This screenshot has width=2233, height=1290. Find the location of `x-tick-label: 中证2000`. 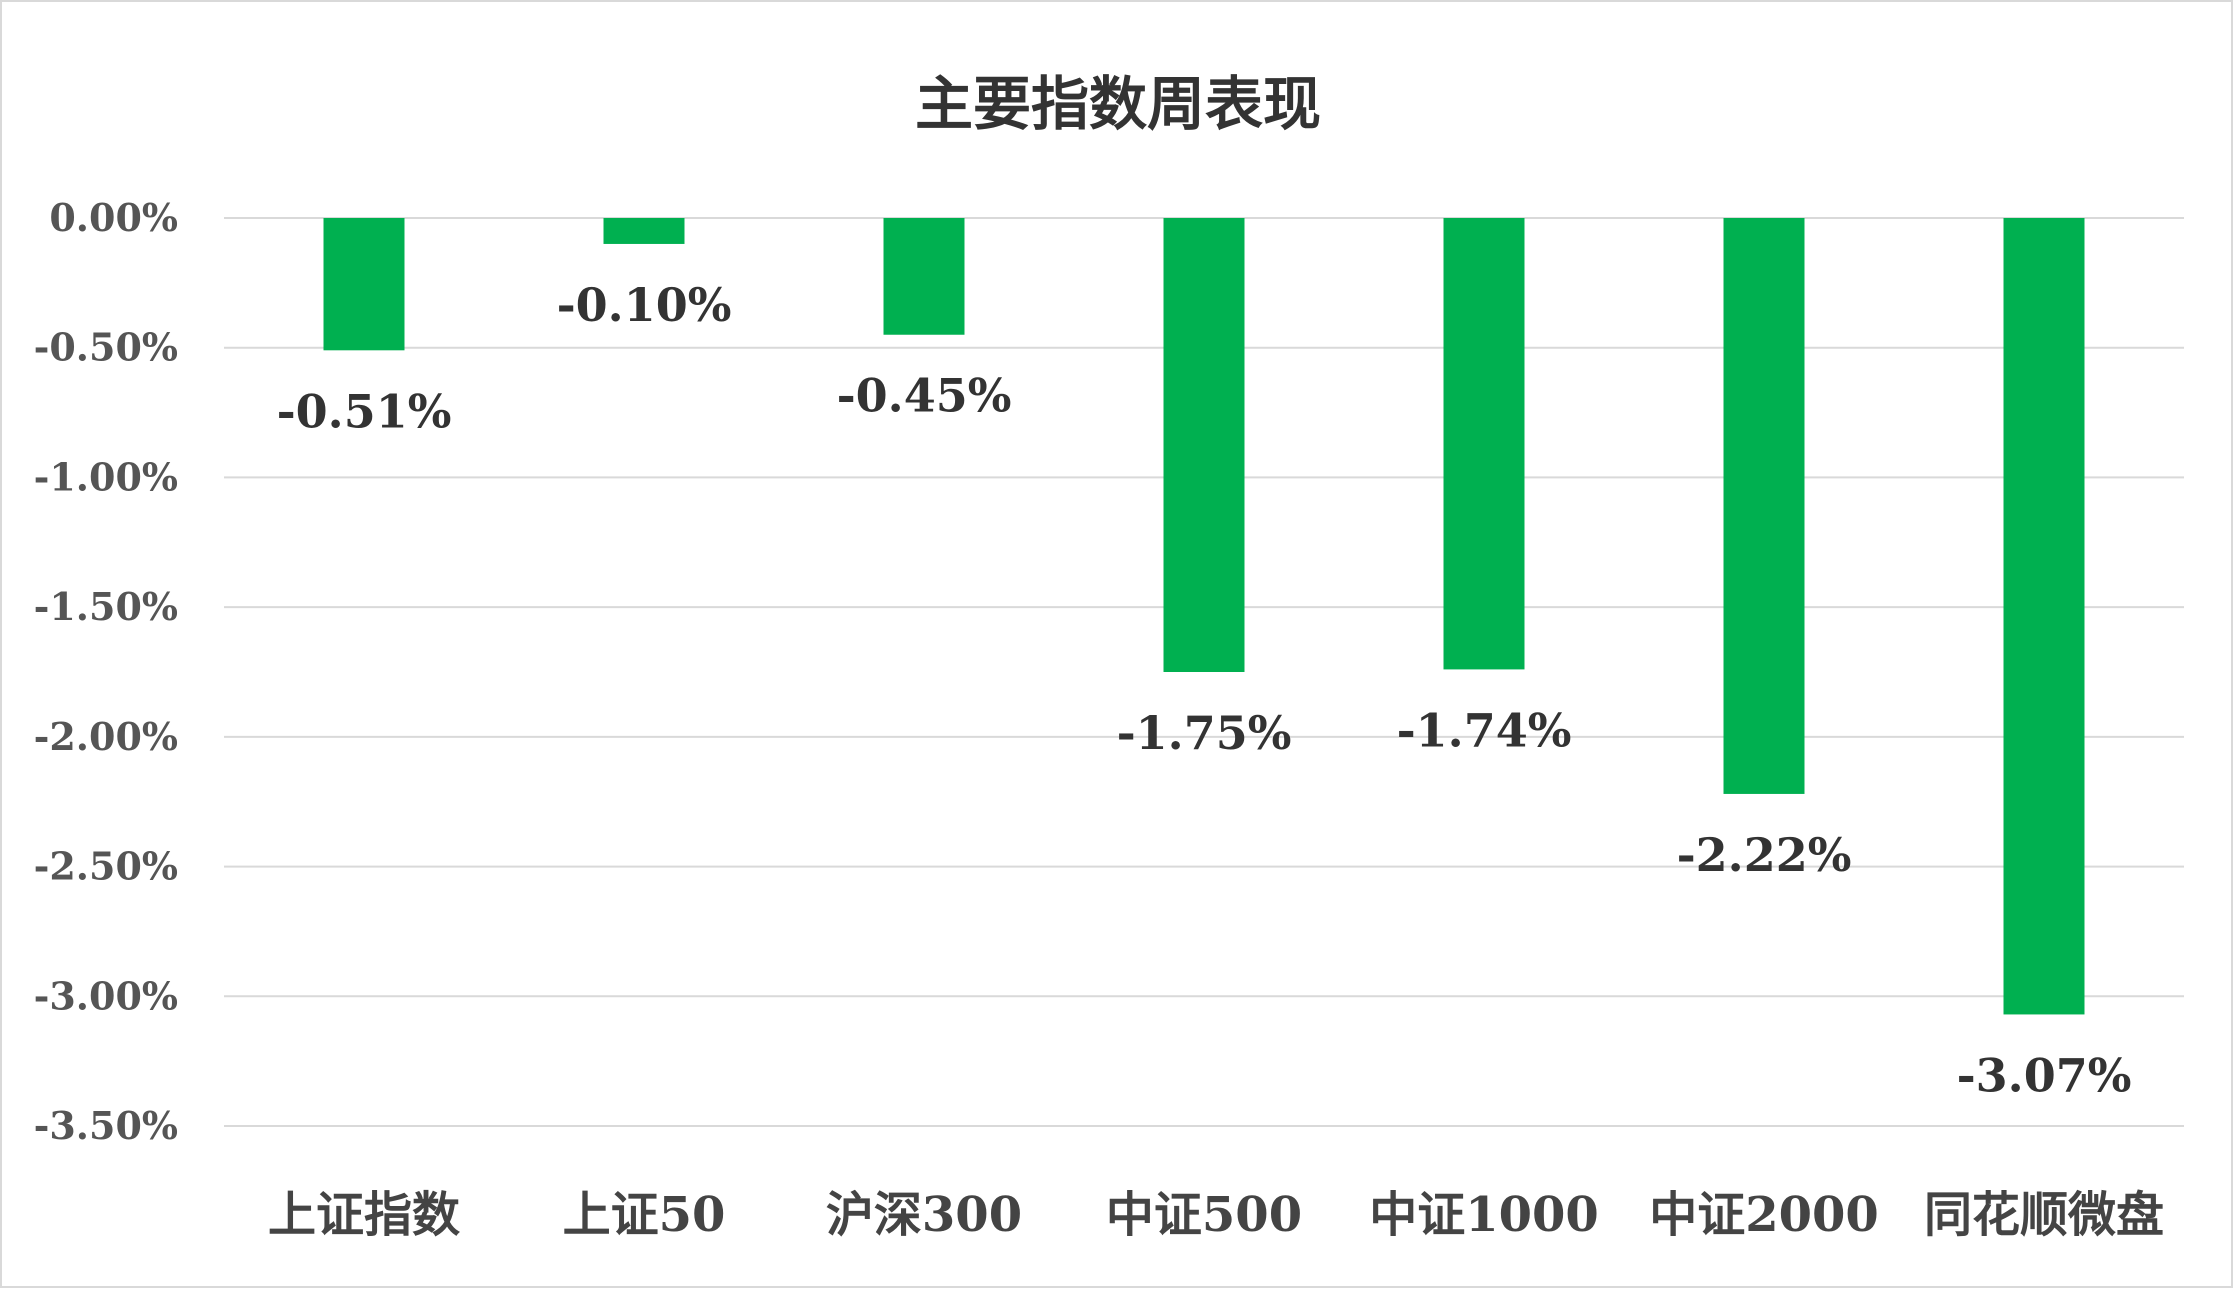

x-tick-label: 中证2000 is located at coordinates (1764, 1215).